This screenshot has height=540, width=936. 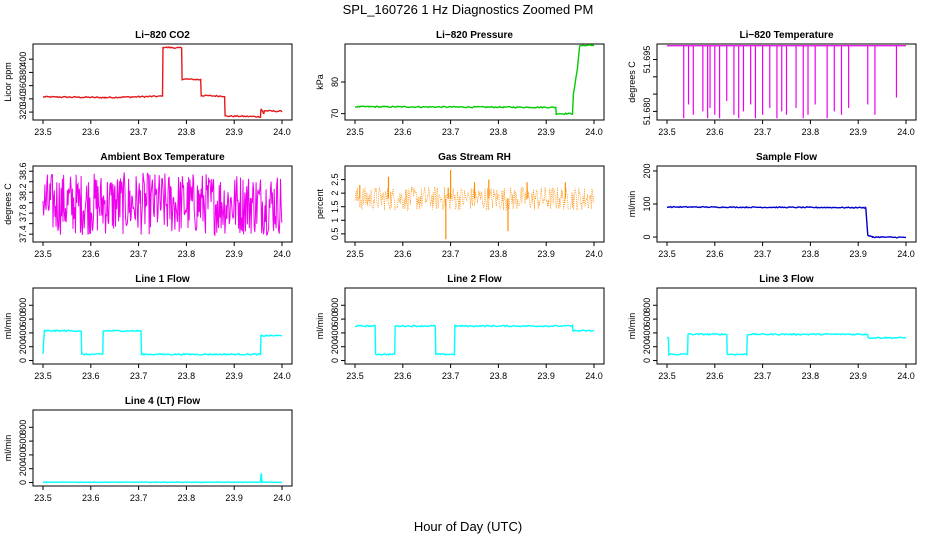 What do you see at coordinates (162, 157) in the screenshot?
I see `panel-title: Ambient Box Temperature` at bounding box center [162, 157].